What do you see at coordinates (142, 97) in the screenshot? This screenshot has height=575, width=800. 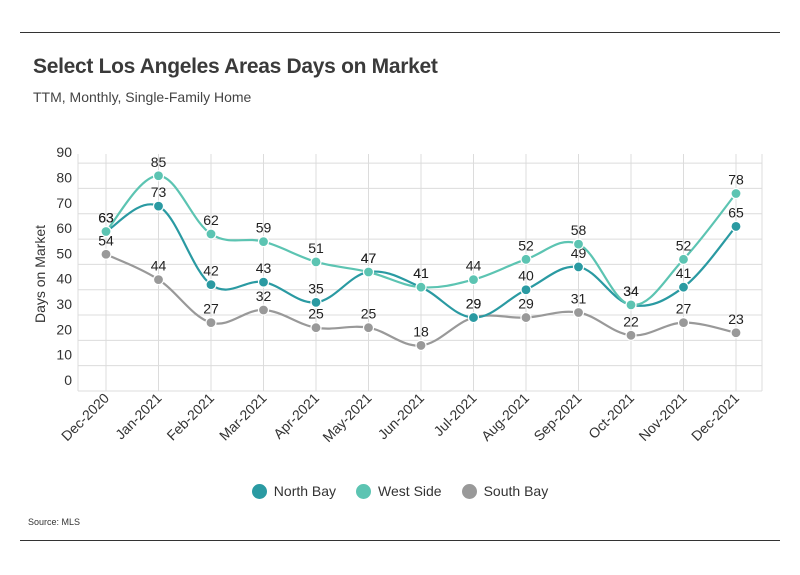 I see `chart-subtitle: TTM, Monthly, Single-Family Home` at bounding box center [142, 97].